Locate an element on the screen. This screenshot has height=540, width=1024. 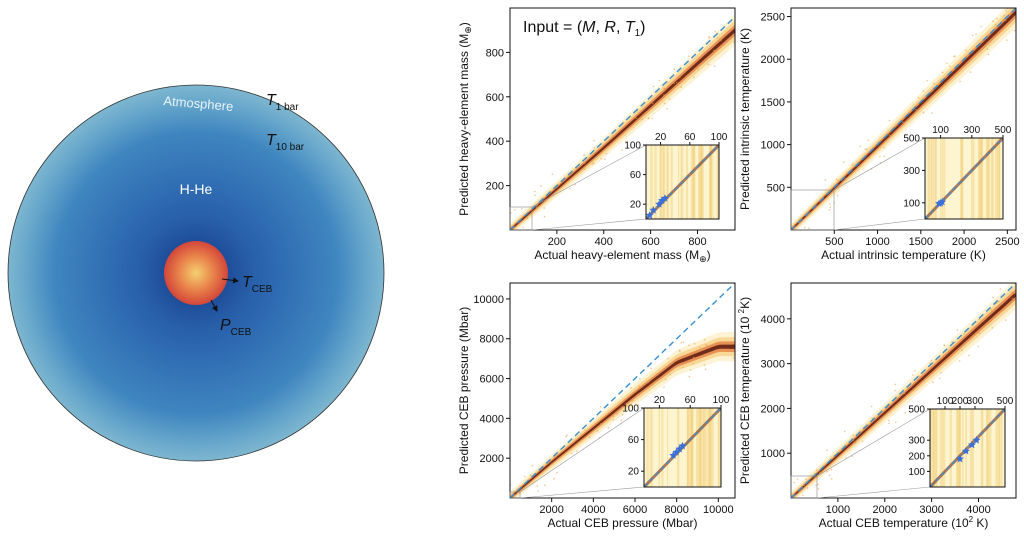
inset-frame is located at coordinates (967, 448).